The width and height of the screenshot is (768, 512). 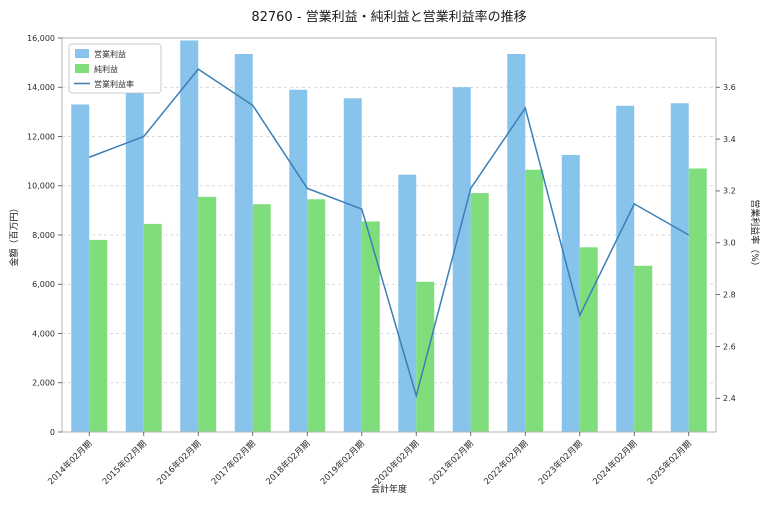 What do you see at coordinates (388, 17) in the screenshot?
I see `chart-title: 82760 - 営業利益・純利益と営業利益率の推移` at bounding box center [388, 17].